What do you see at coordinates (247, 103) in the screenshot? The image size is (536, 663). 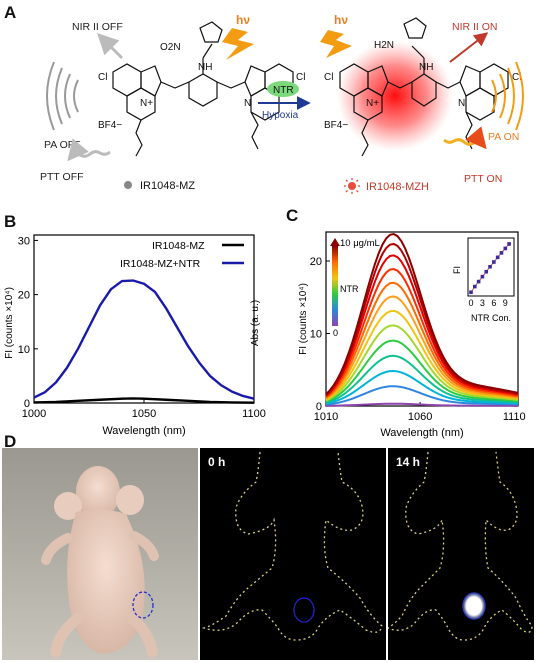 I see `n-left: N` at bounding box center [247, 103].